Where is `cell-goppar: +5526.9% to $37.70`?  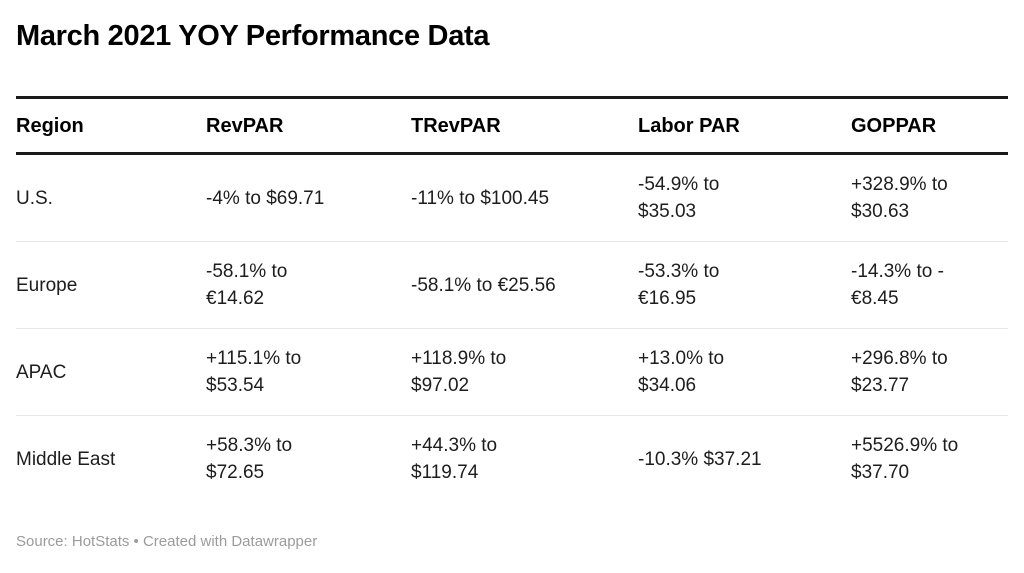
cell-goppar: +5526.9% to $37.70 is located at coordinates (929, 458).